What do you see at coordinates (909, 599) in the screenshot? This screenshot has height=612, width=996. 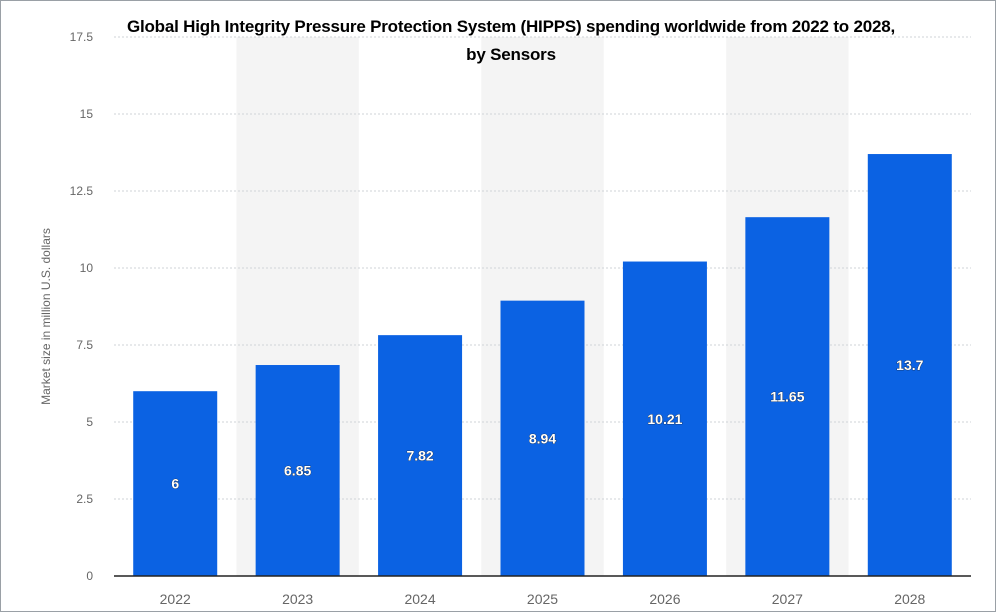 I see `x-tick-label: 2028` at bounding box center [909, 599].